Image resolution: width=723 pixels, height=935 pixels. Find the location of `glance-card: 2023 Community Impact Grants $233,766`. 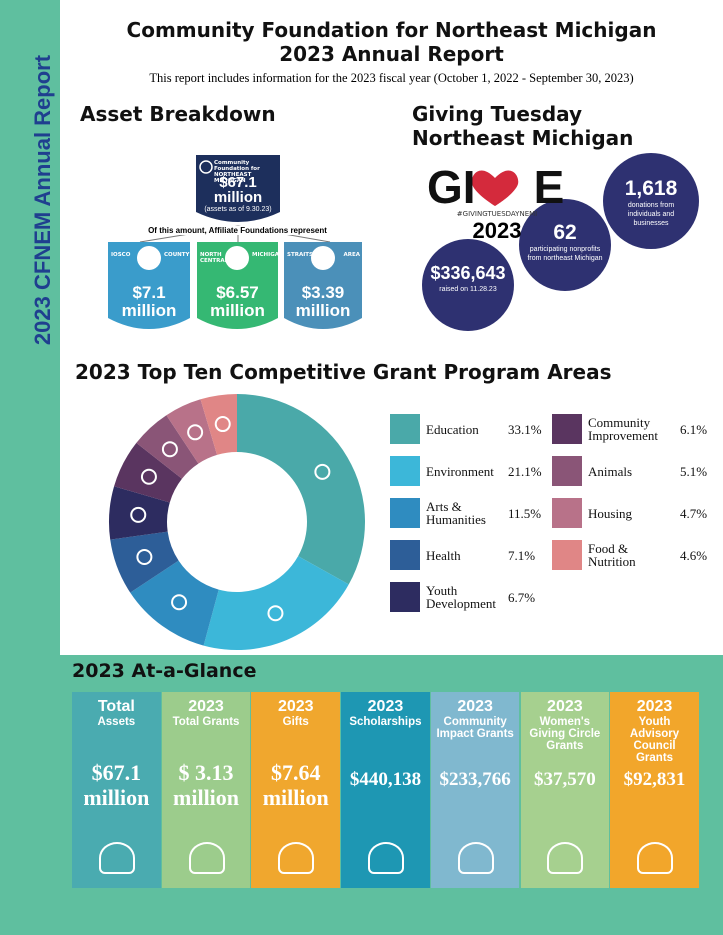

glance-card: 2023 Community Impact Grants $233,766 is located at coordinates (475, 790).